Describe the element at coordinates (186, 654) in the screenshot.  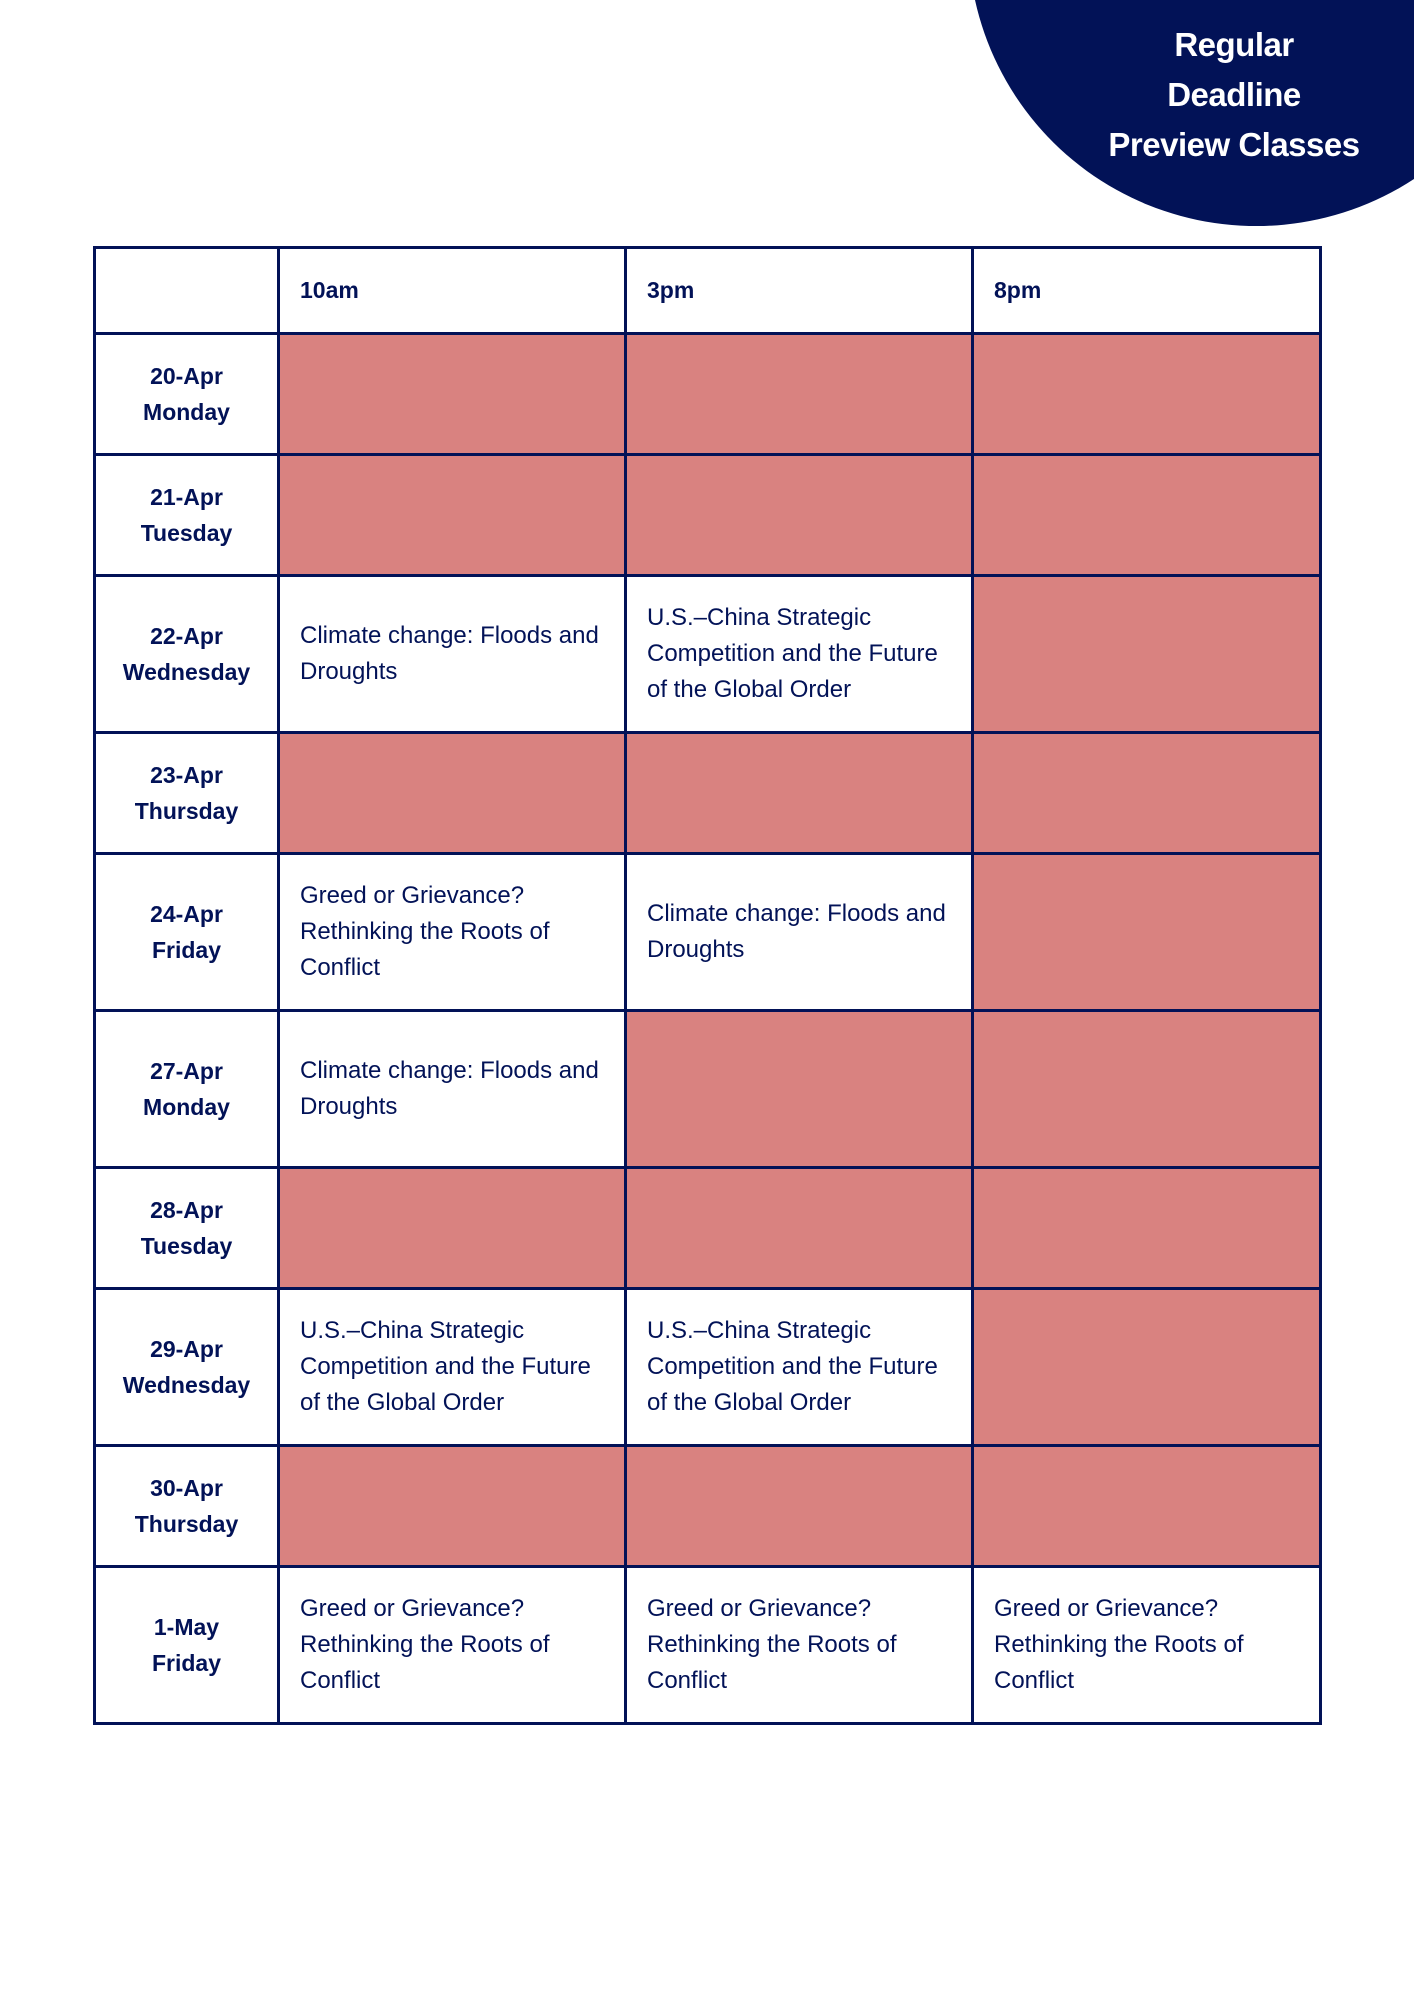
I see `date-cell: 22-Apr Wednesday` at that location.